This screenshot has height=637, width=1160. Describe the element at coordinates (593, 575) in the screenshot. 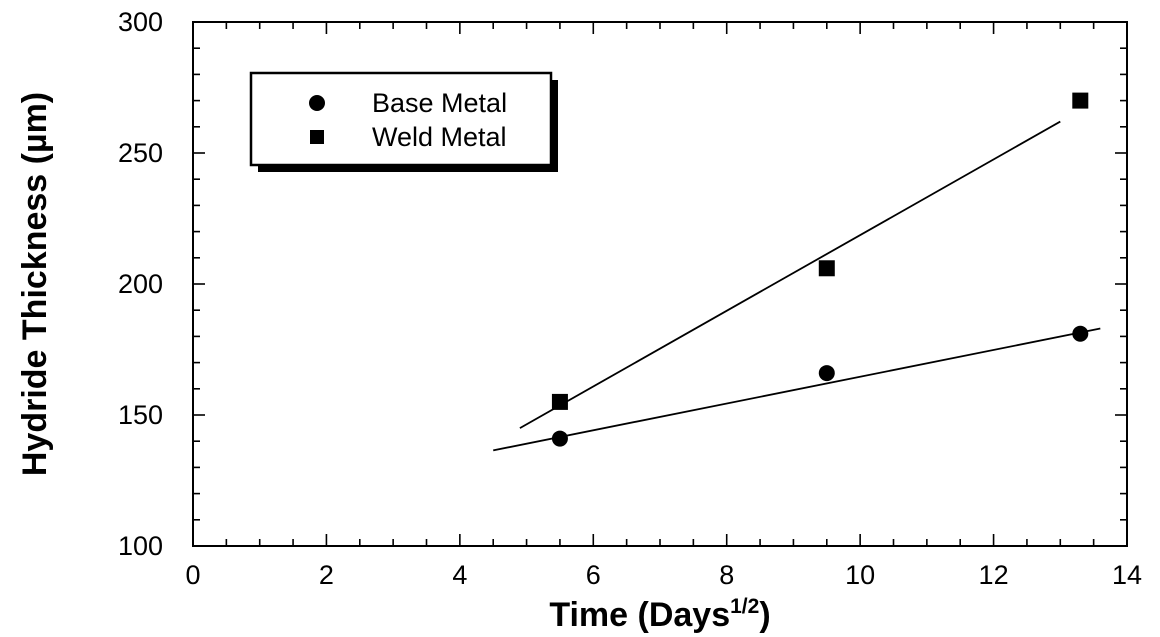

I see `x-tick-label: 6` at that location.